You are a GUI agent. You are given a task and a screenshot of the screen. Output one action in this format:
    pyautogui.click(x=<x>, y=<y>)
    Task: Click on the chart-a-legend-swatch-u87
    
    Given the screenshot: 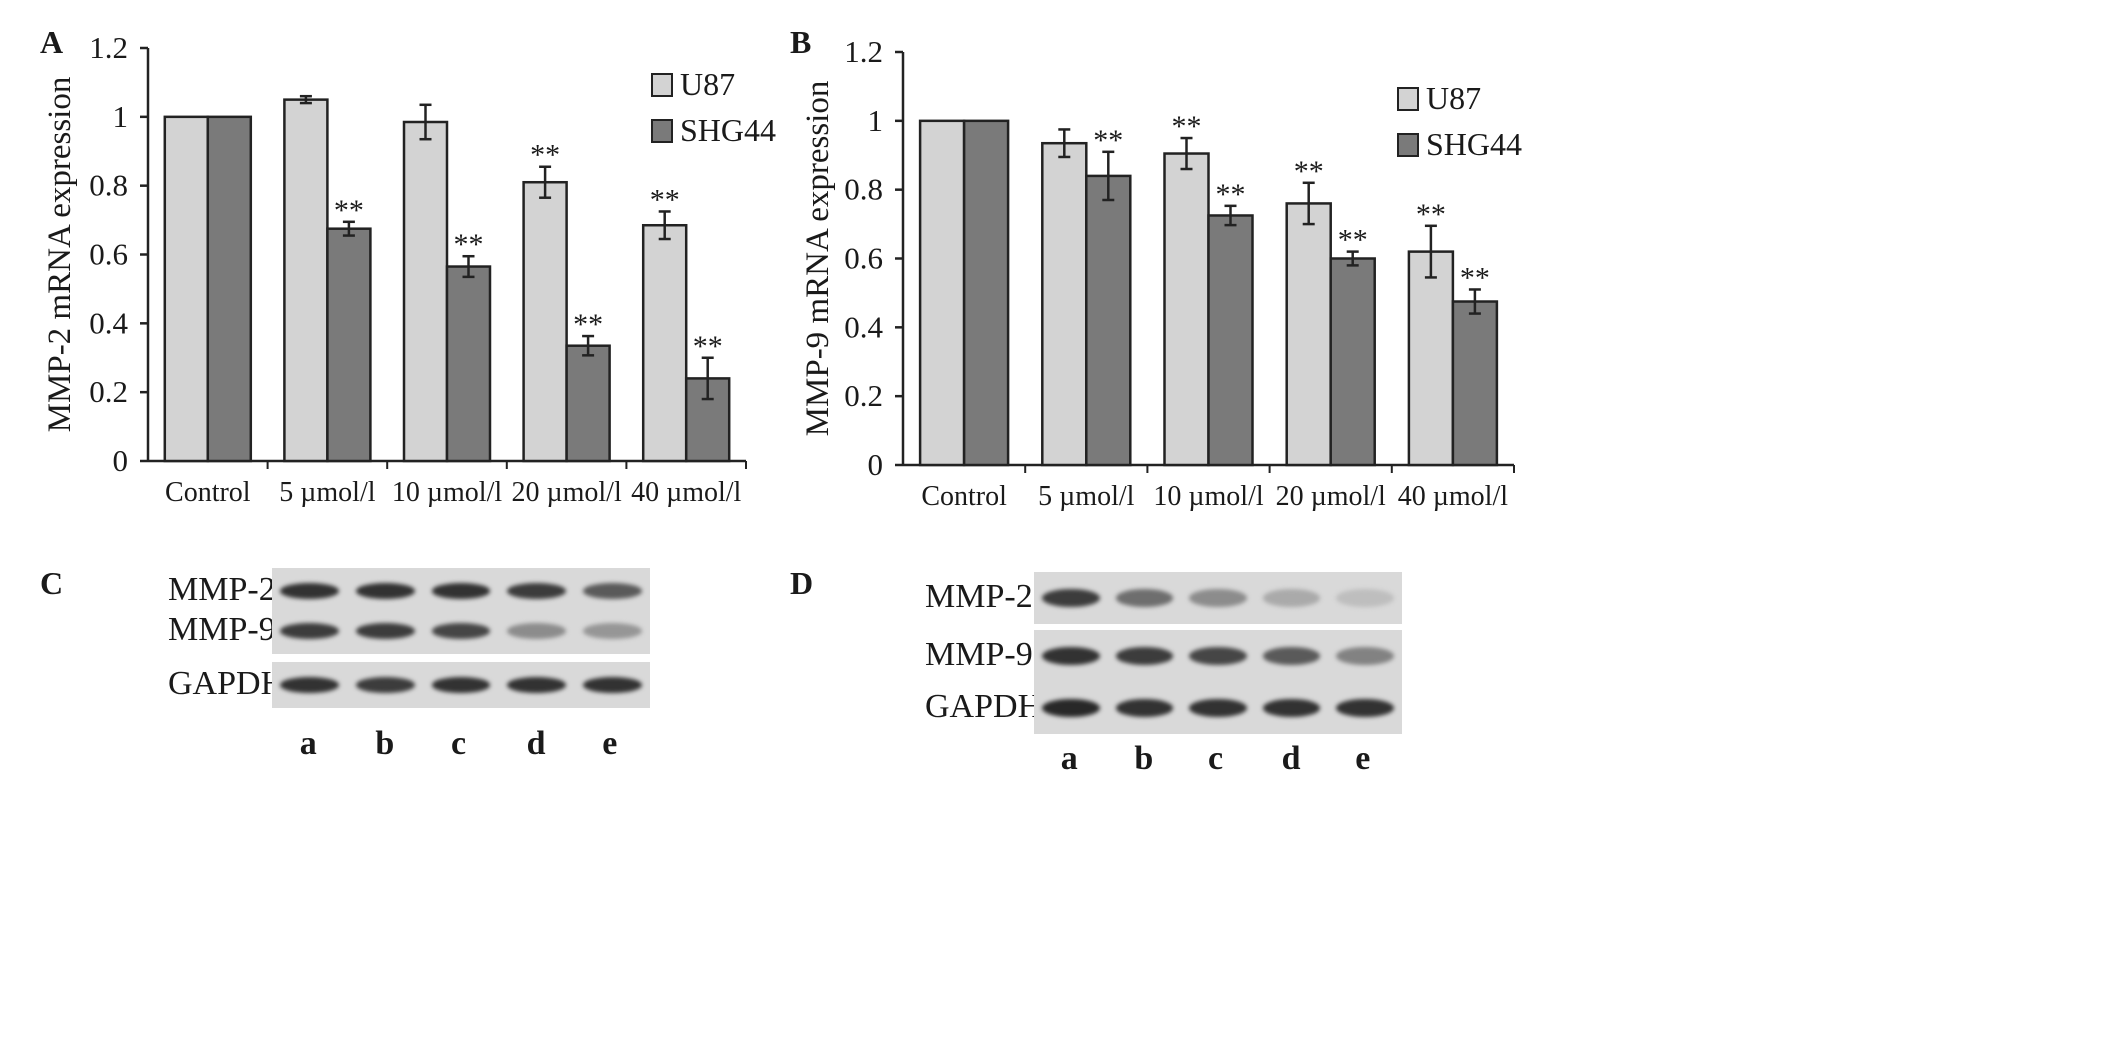 What is the action you would take?
    pyautogui.click(x=662, y=85)
    